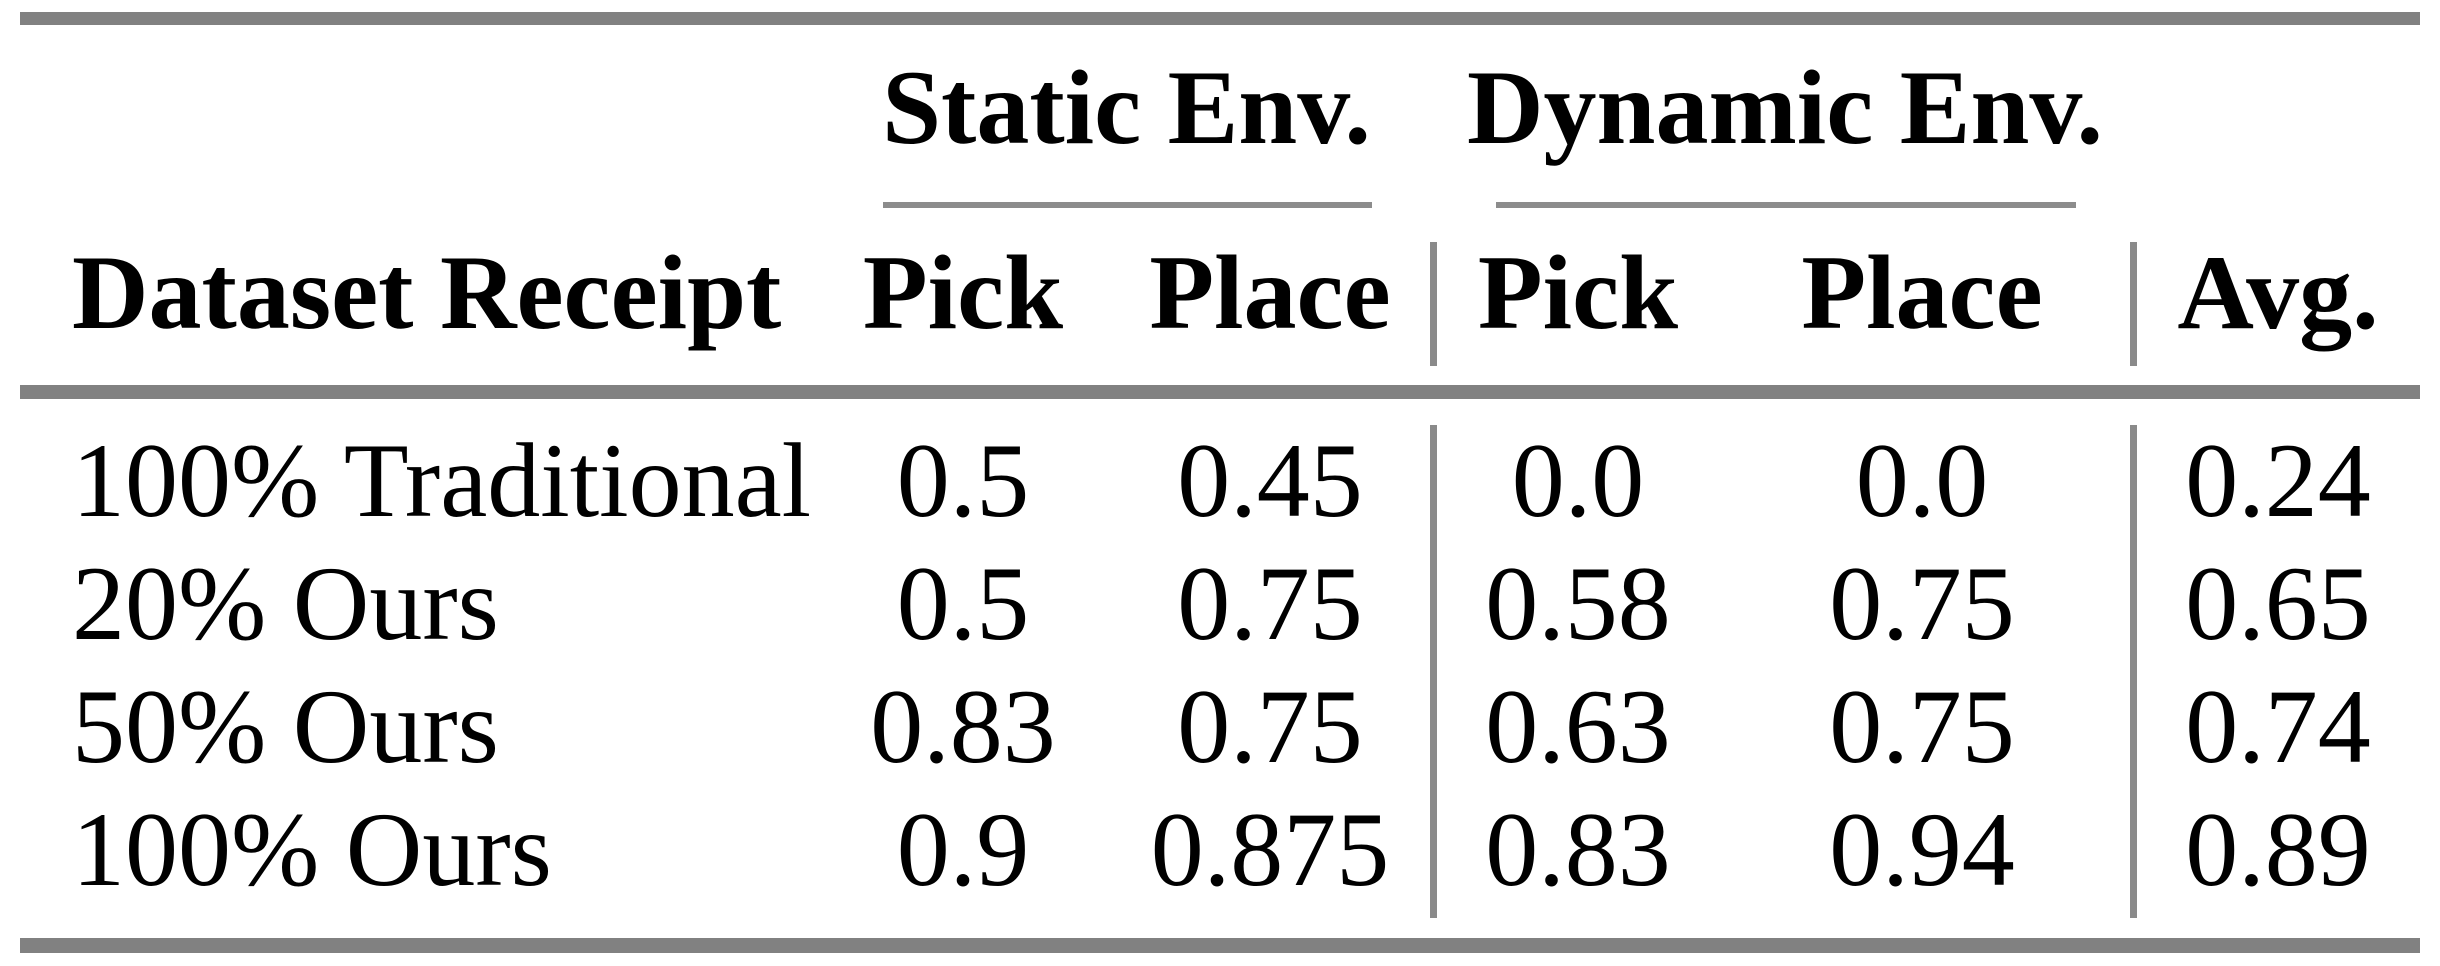 The image size is (2440, 966). Describe the element at coordinates (1922, 849) in the screenshot. I see `cell-dynamic-place: 0.94` at that location.